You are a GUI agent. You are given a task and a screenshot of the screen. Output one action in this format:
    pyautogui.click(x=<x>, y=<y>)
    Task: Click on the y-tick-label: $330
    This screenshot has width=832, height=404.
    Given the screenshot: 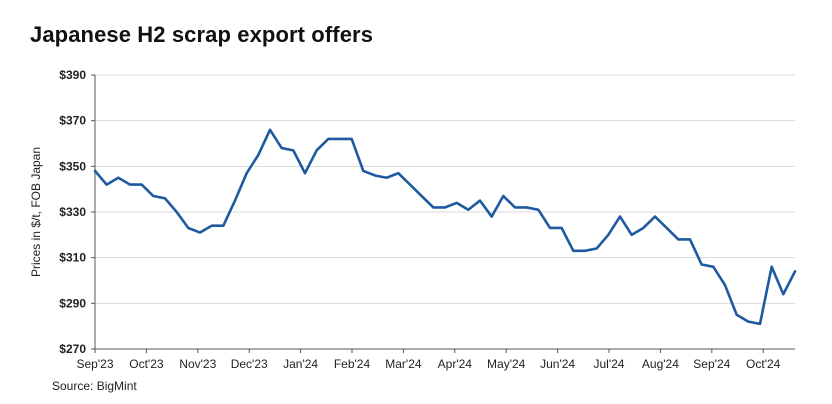 What is the action you would take?
    pyautogui.click(x=72, y=212)
    